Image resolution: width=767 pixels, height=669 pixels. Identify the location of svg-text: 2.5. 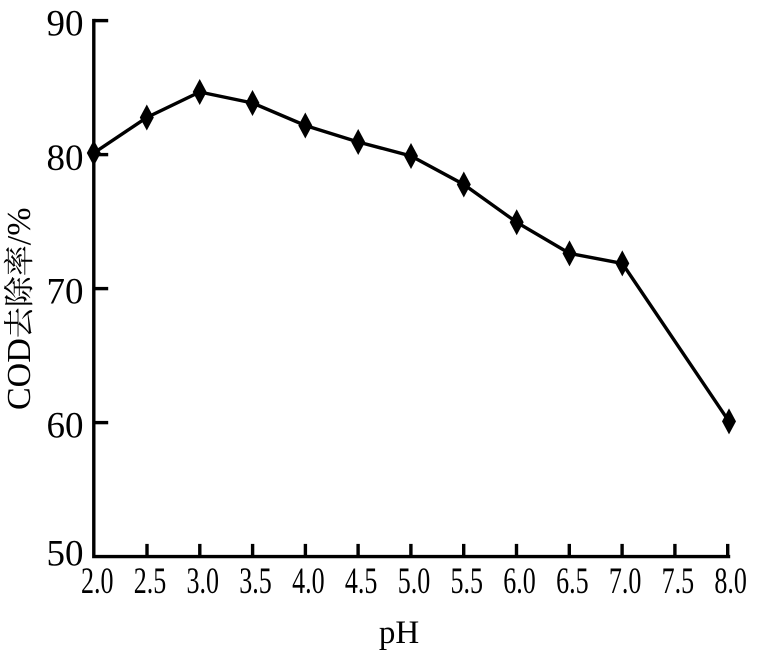
(150, 581).